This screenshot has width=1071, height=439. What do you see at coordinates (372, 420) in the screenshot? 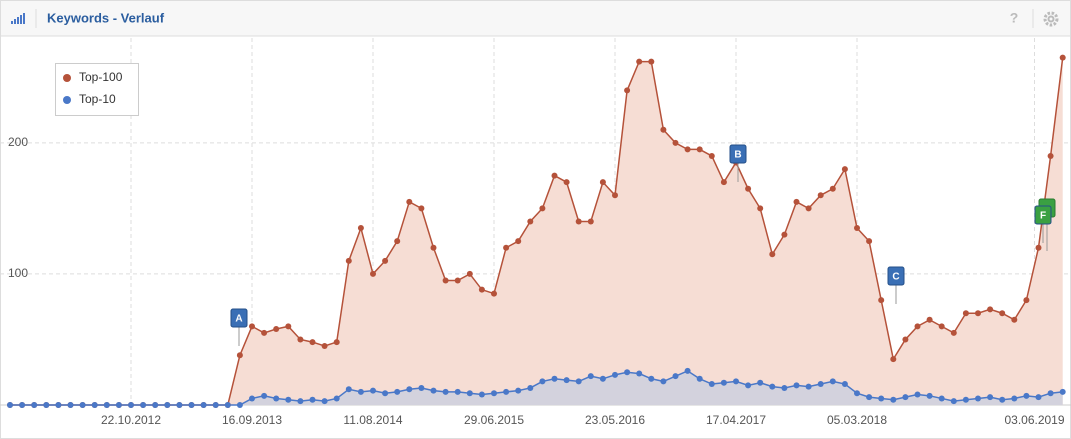
I see `x-tick-label: 11.08.2014` at bounding box center [372, 420].